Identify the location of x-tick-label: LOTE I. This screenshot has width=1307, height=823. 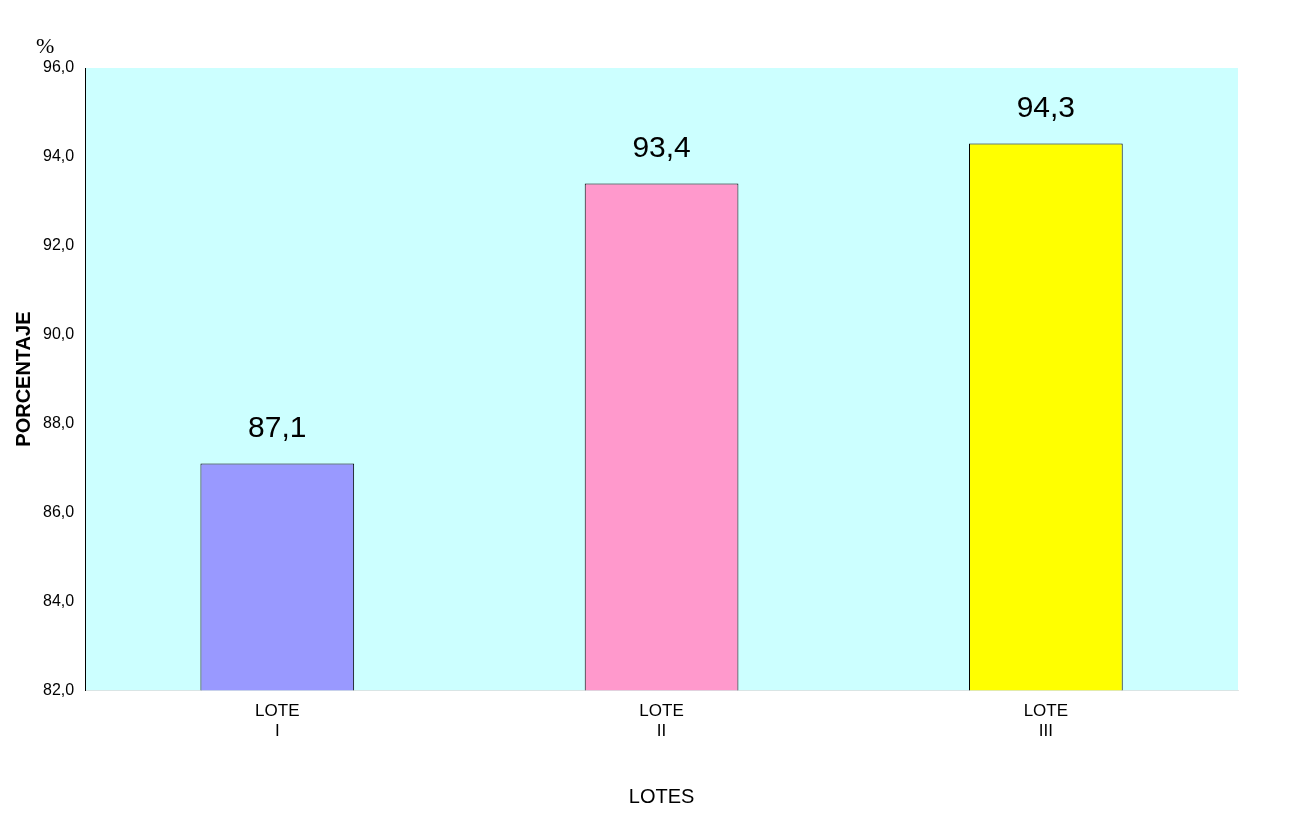
(277, 721).